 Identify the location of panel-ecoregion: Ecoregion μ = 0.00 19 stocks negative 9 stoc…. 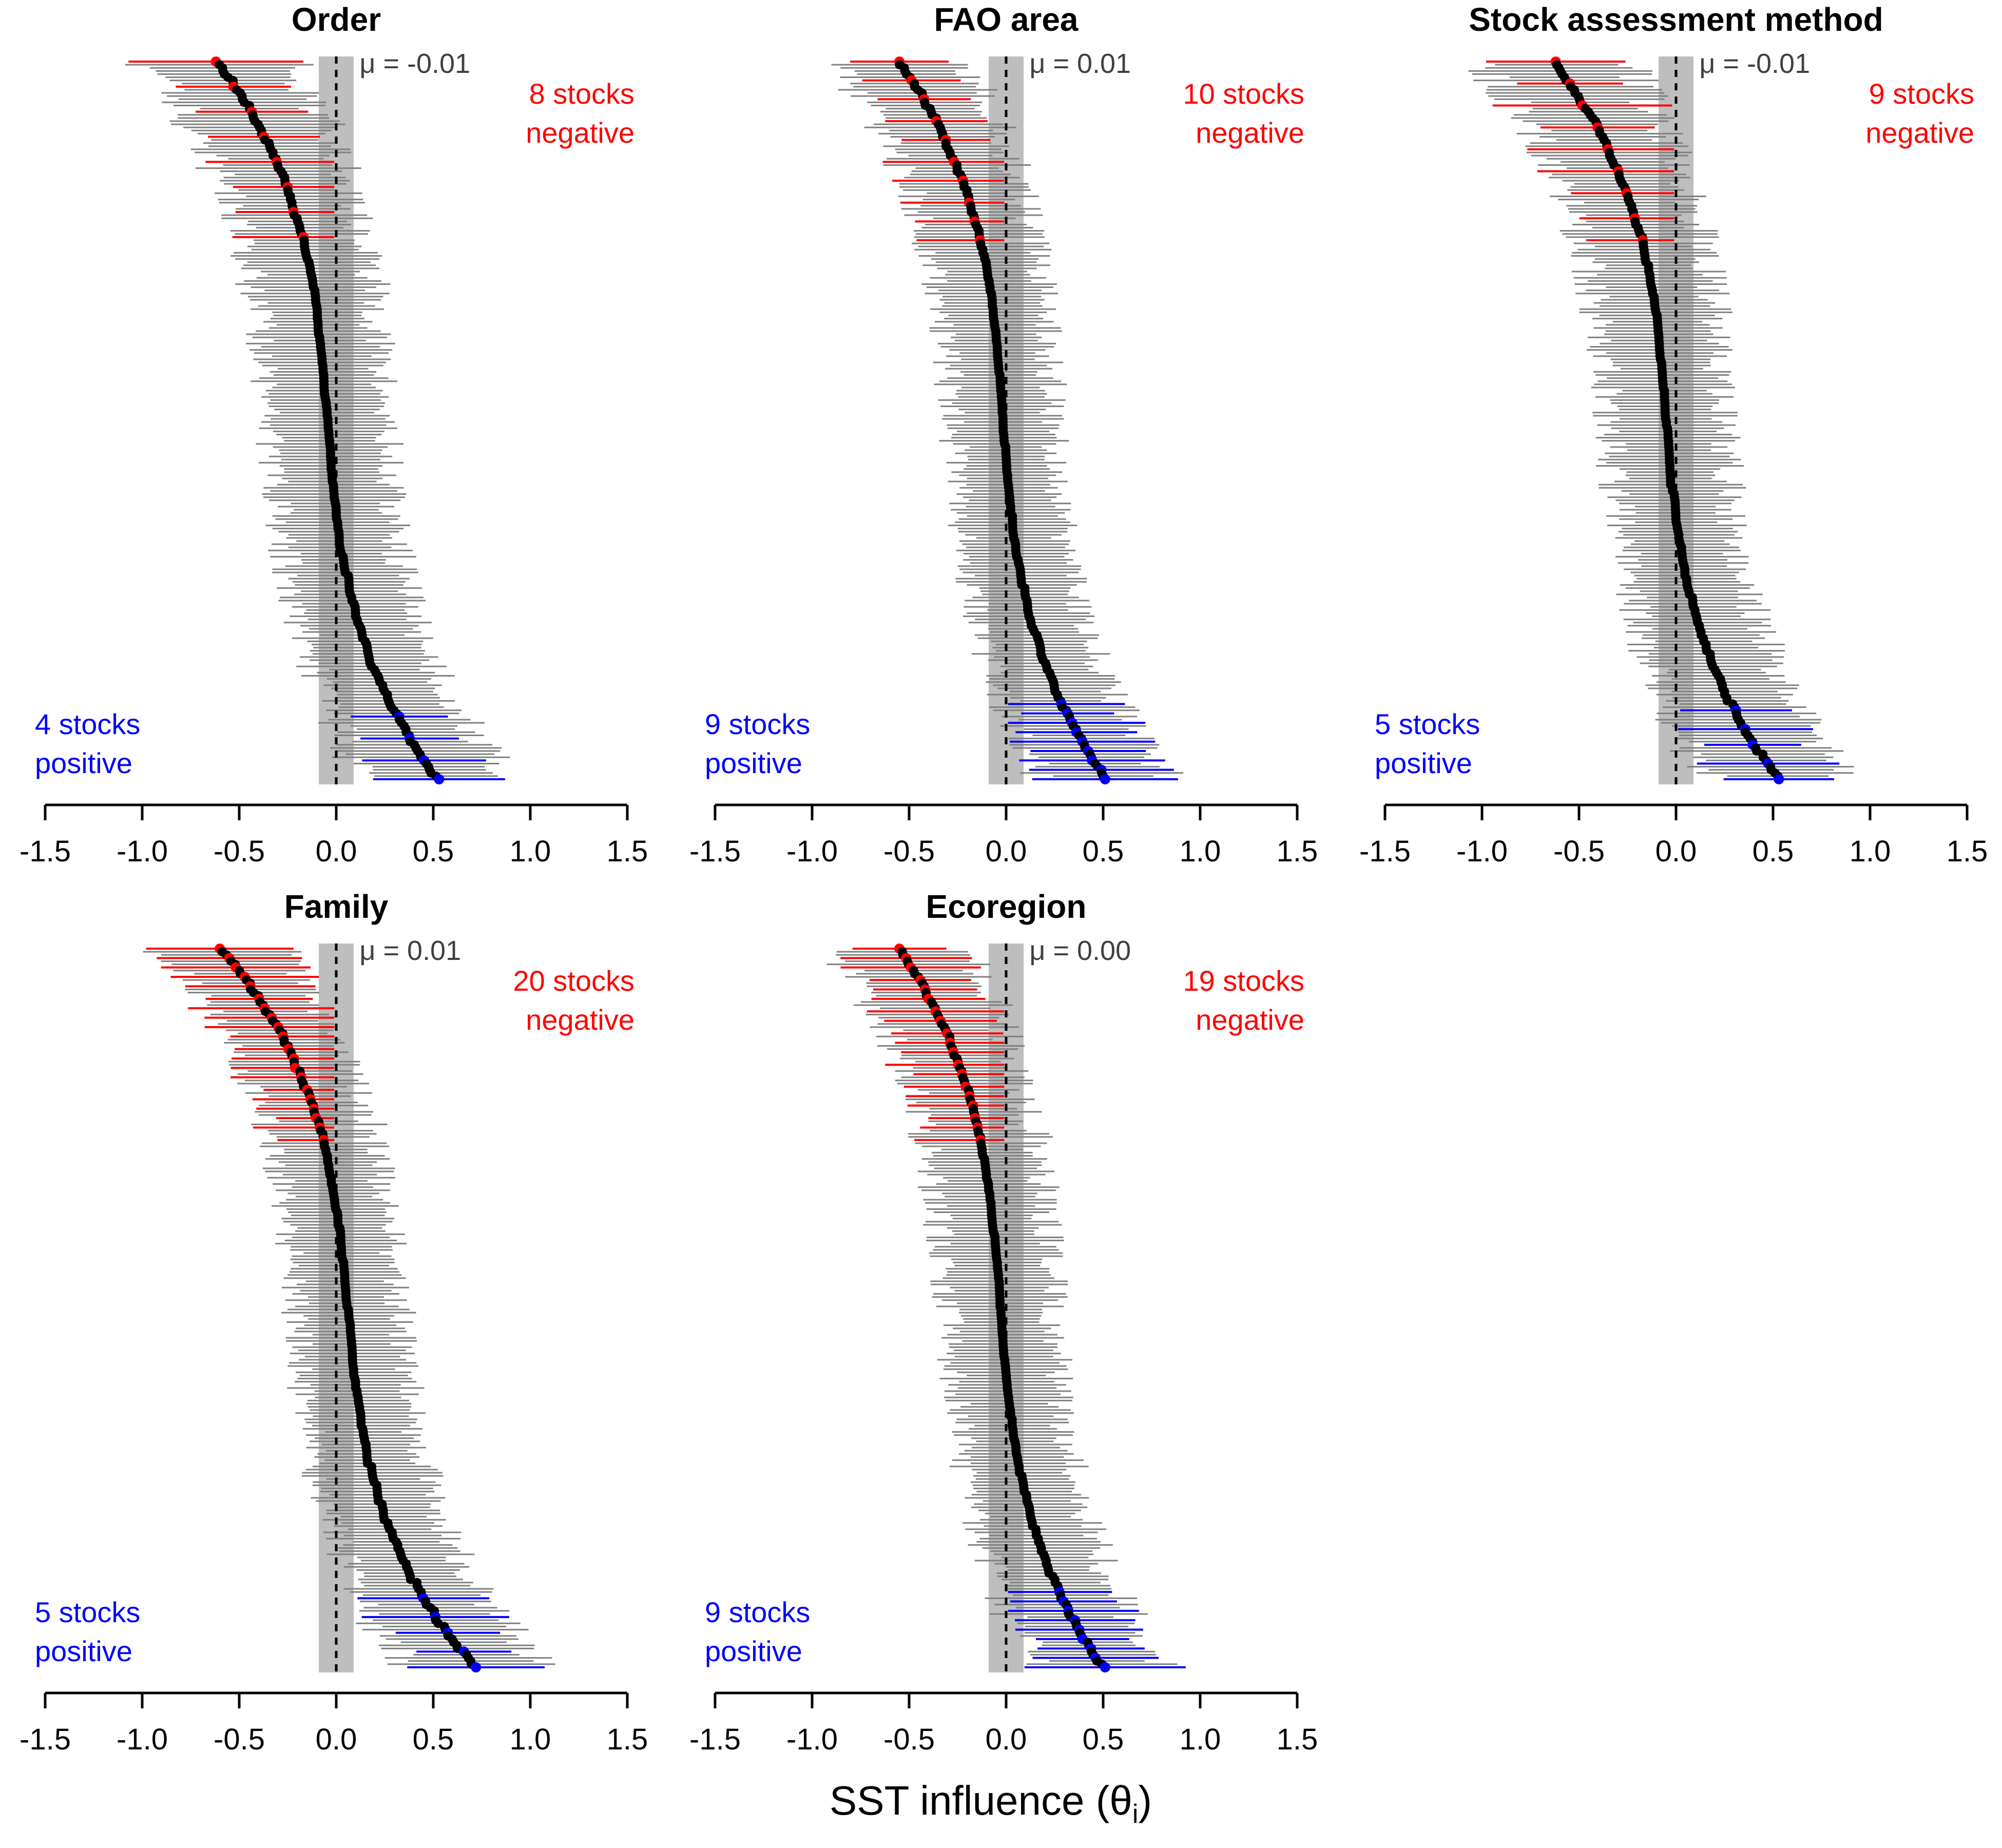
(1003, 1322).